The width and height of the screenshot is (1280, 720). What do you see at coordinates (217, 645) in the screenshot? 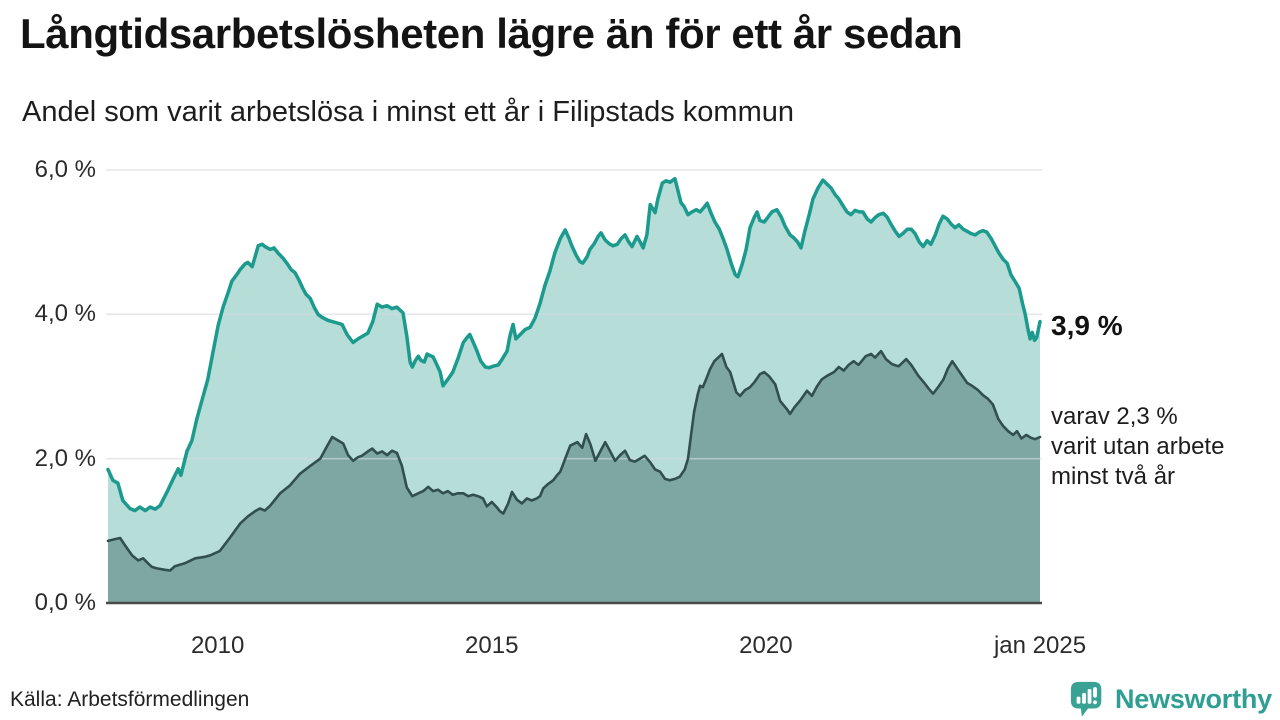
I see `x-axis-tick-2010: 2010` at bounding box center [217, 645].